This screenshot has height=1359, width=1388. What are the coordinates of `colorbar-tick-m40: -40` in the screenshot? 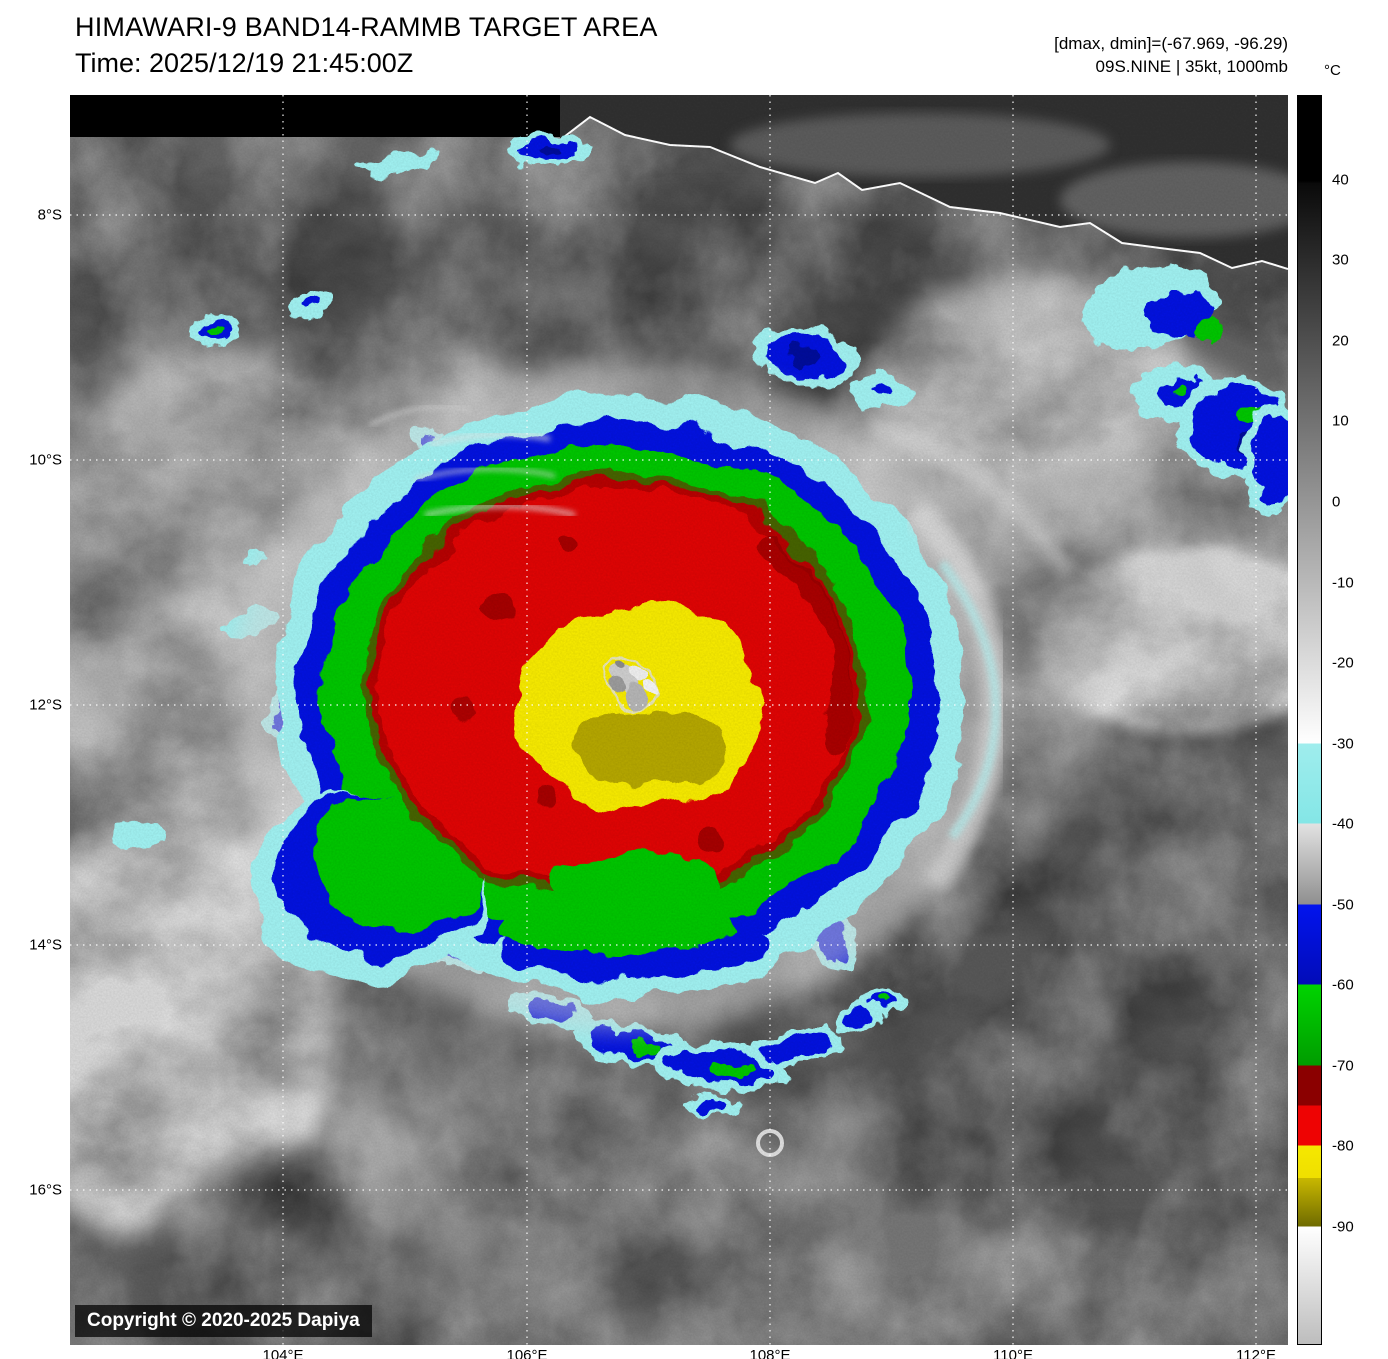 It's located at (1343, 824).